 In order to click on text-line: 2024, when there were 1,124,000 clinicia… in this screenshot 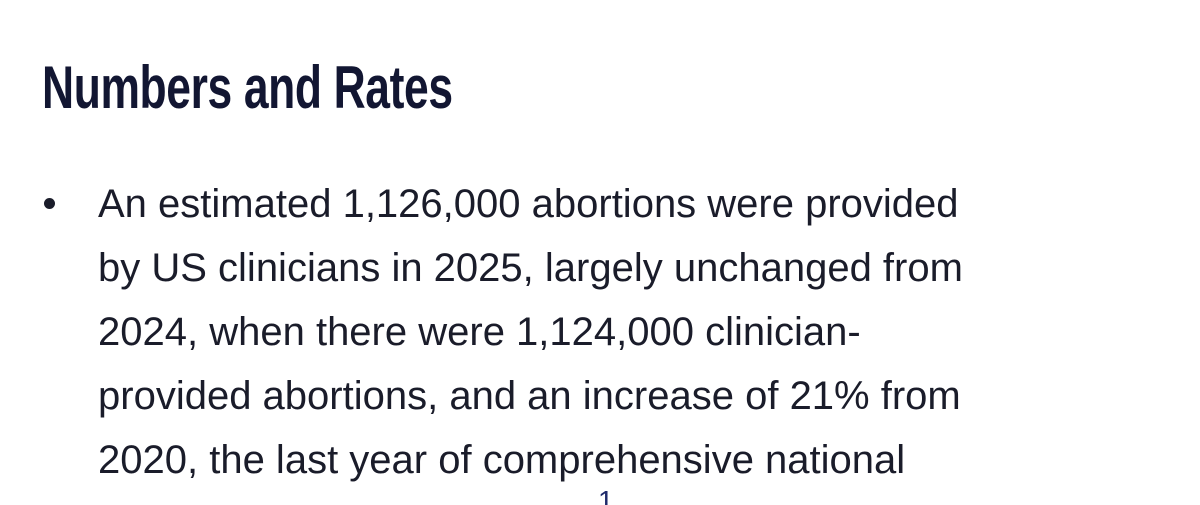, I will do `click(479, 332)`.